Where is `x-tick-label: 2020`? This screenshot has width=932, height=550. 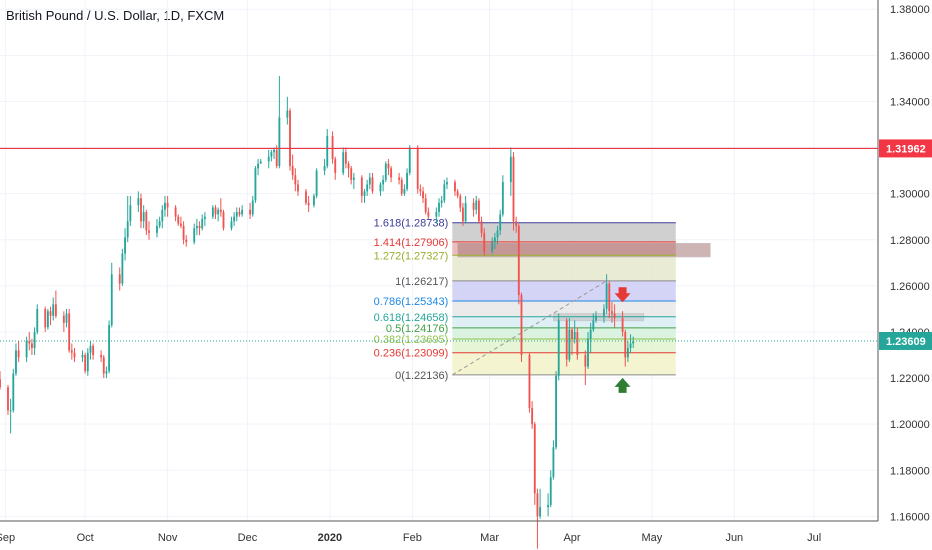 x-tick-label: 2020 is located at coordinates (330, 538).